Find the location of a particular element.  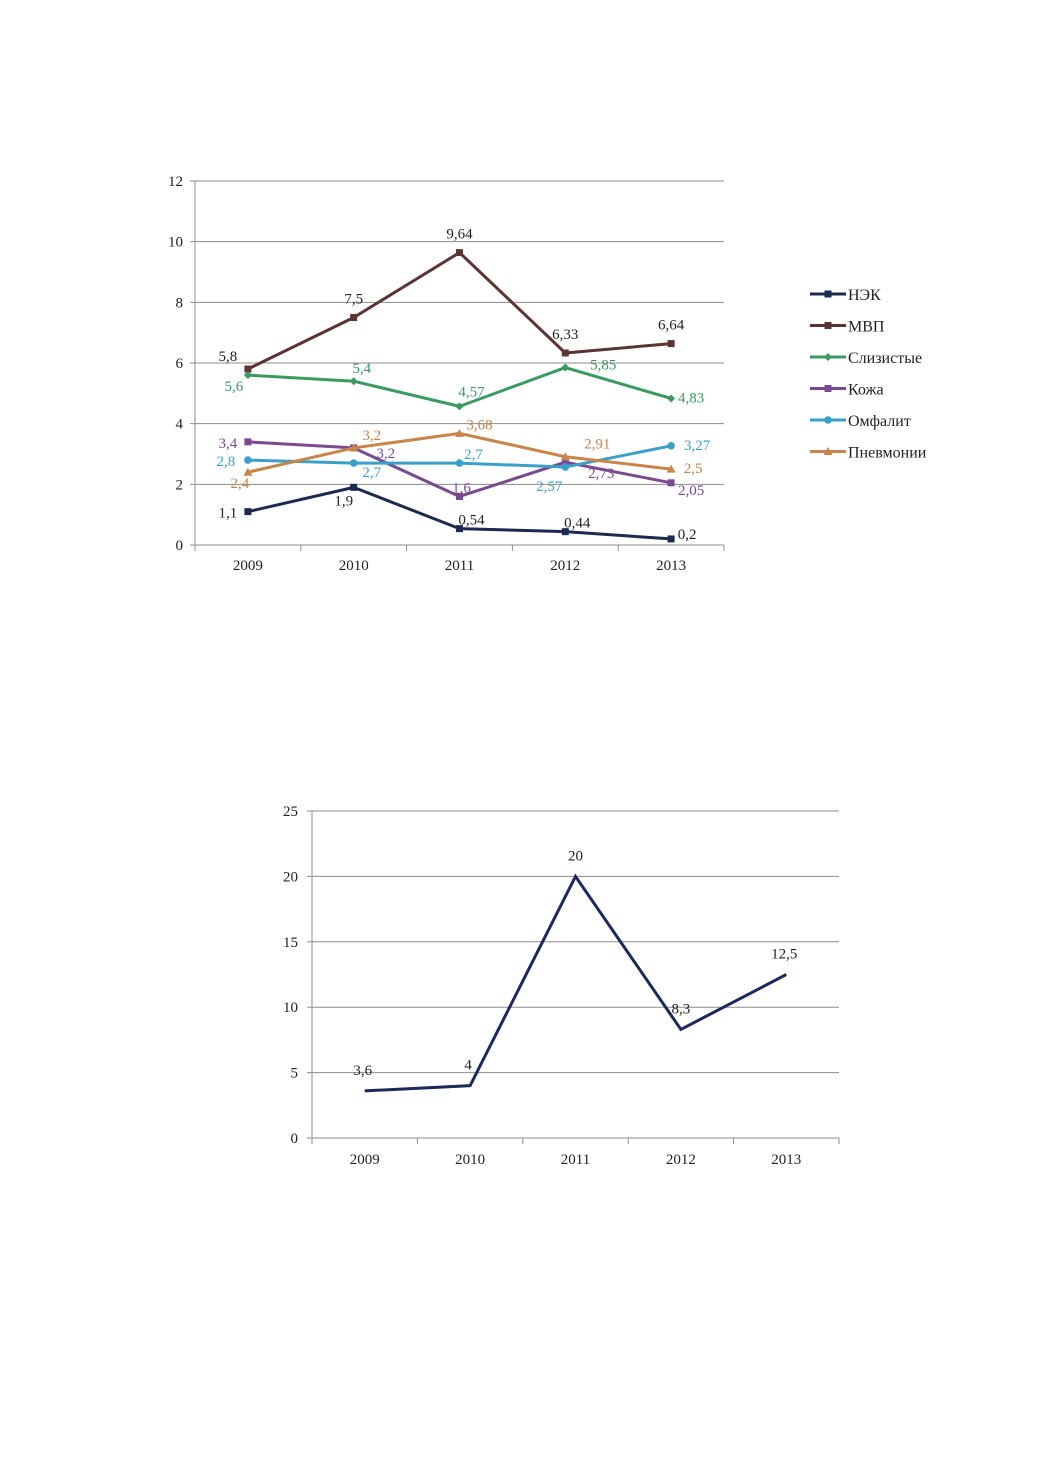

y-tick-label: 4 is located at coordinates (180, 425).